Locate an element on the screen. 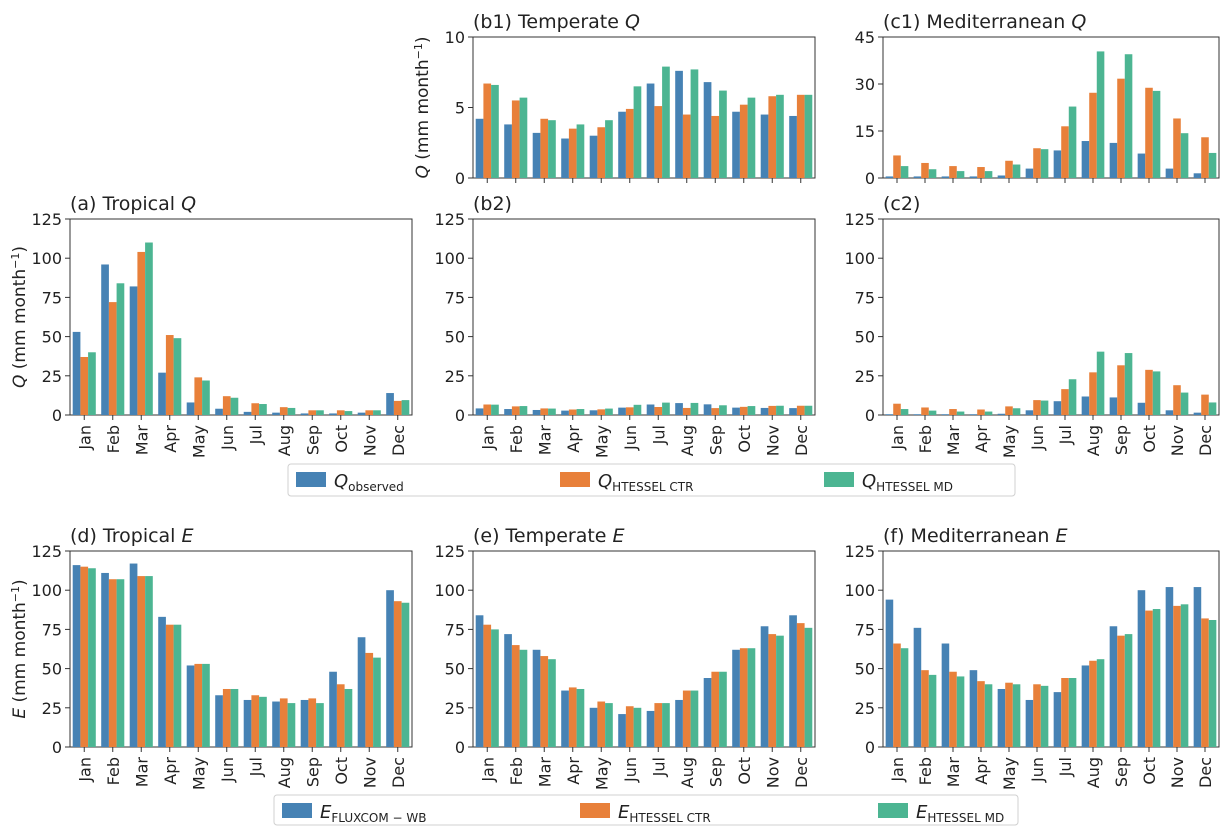 This screenshot has width=1222, height=826. legend_e: EFLUXCOM − WB EHTESSEL CTR EHTESSEL MD is located at coordinates (646, 810).